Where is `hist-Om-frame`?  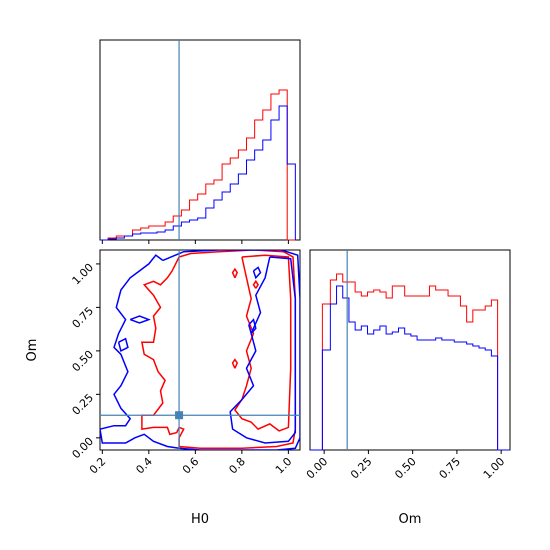 hist-Om-frame is located at coordinates (410, 350).